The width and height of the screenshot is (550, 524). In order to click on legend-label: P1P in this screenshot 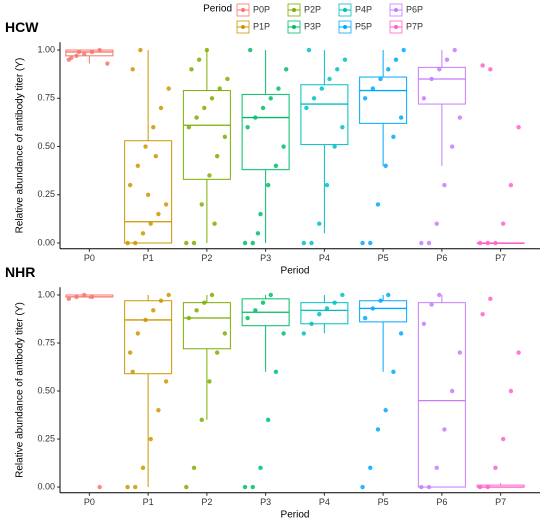, I will do `click(261, 26)`.